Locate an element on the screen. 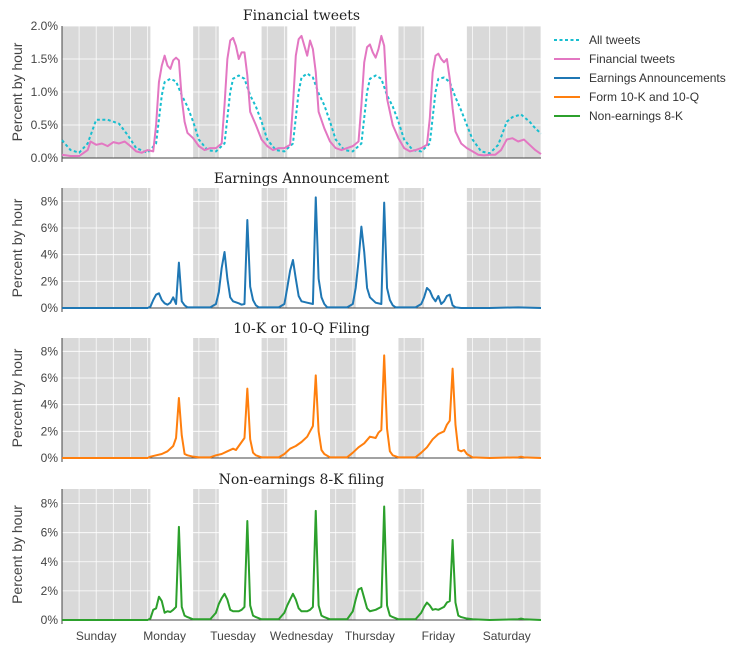  panel-title: Financial tweets is located at coordinates (301, 16).